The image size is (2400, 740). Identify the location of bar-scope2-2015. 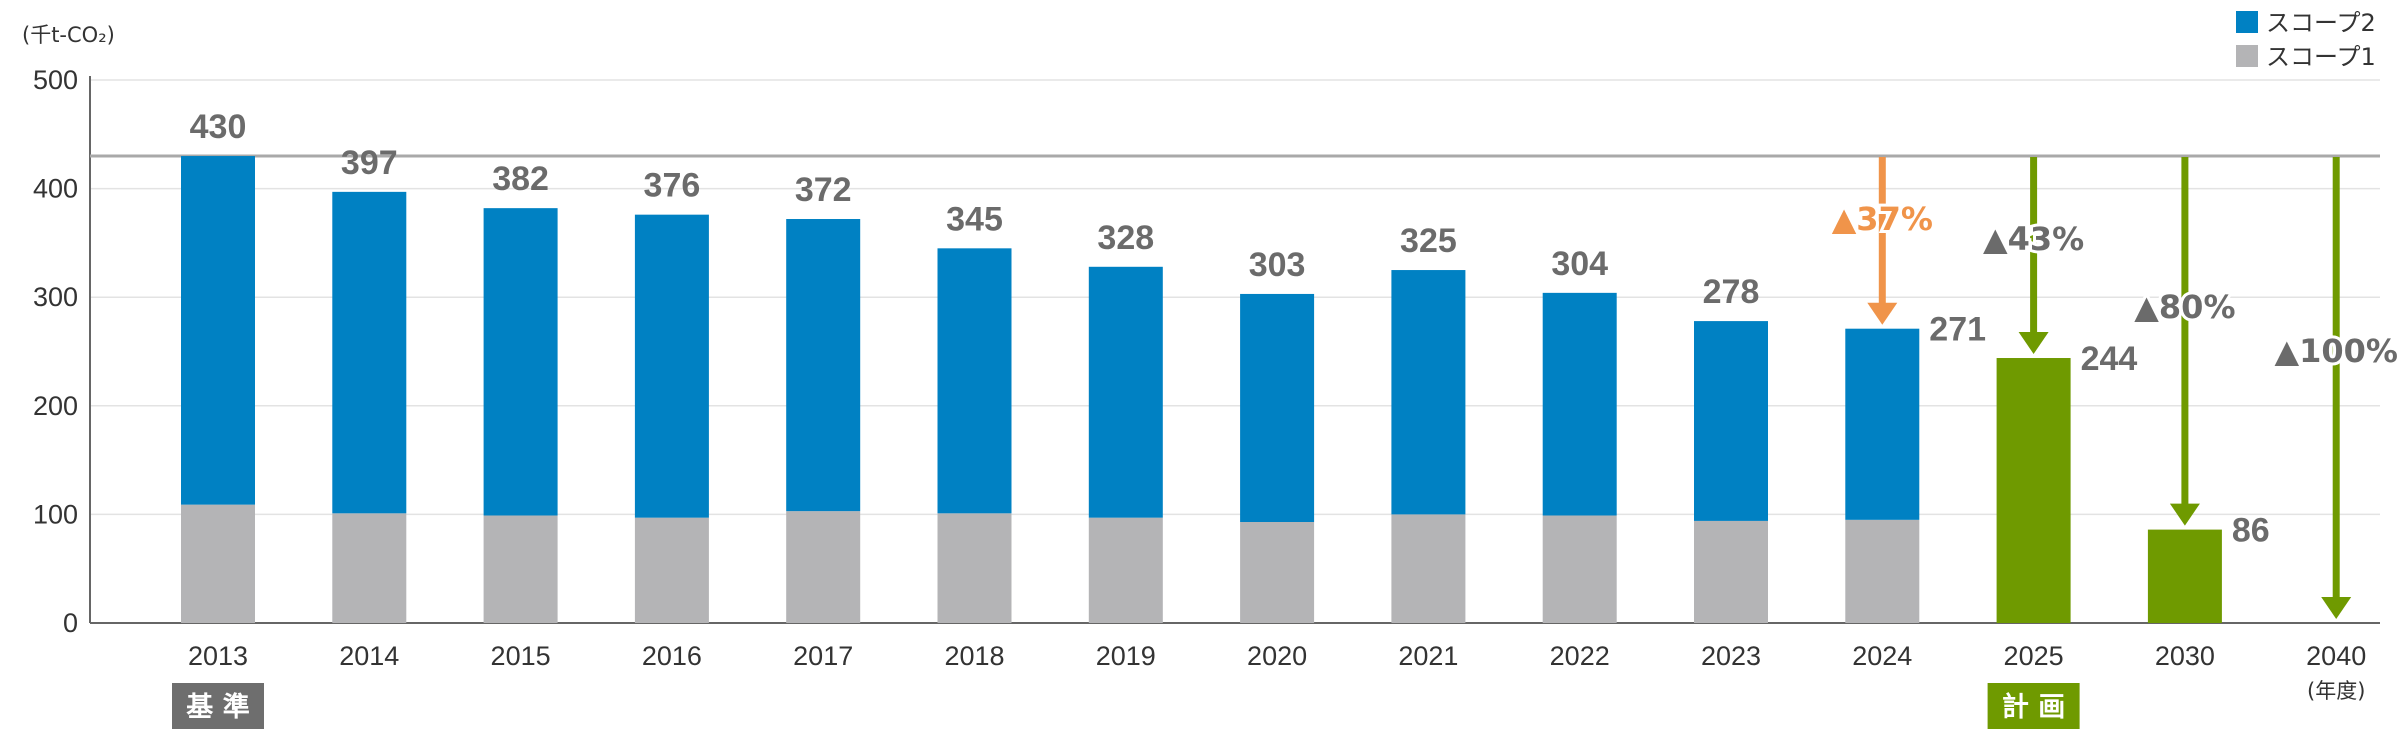
(520, 362).